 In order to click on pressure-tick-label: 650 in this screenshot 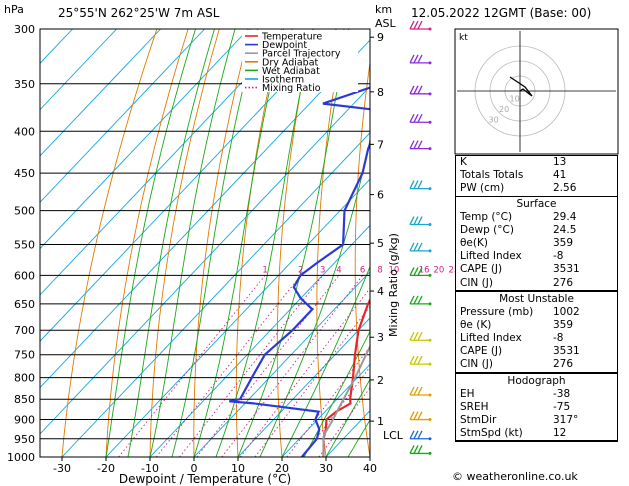, I will do `click(24, 304)`.